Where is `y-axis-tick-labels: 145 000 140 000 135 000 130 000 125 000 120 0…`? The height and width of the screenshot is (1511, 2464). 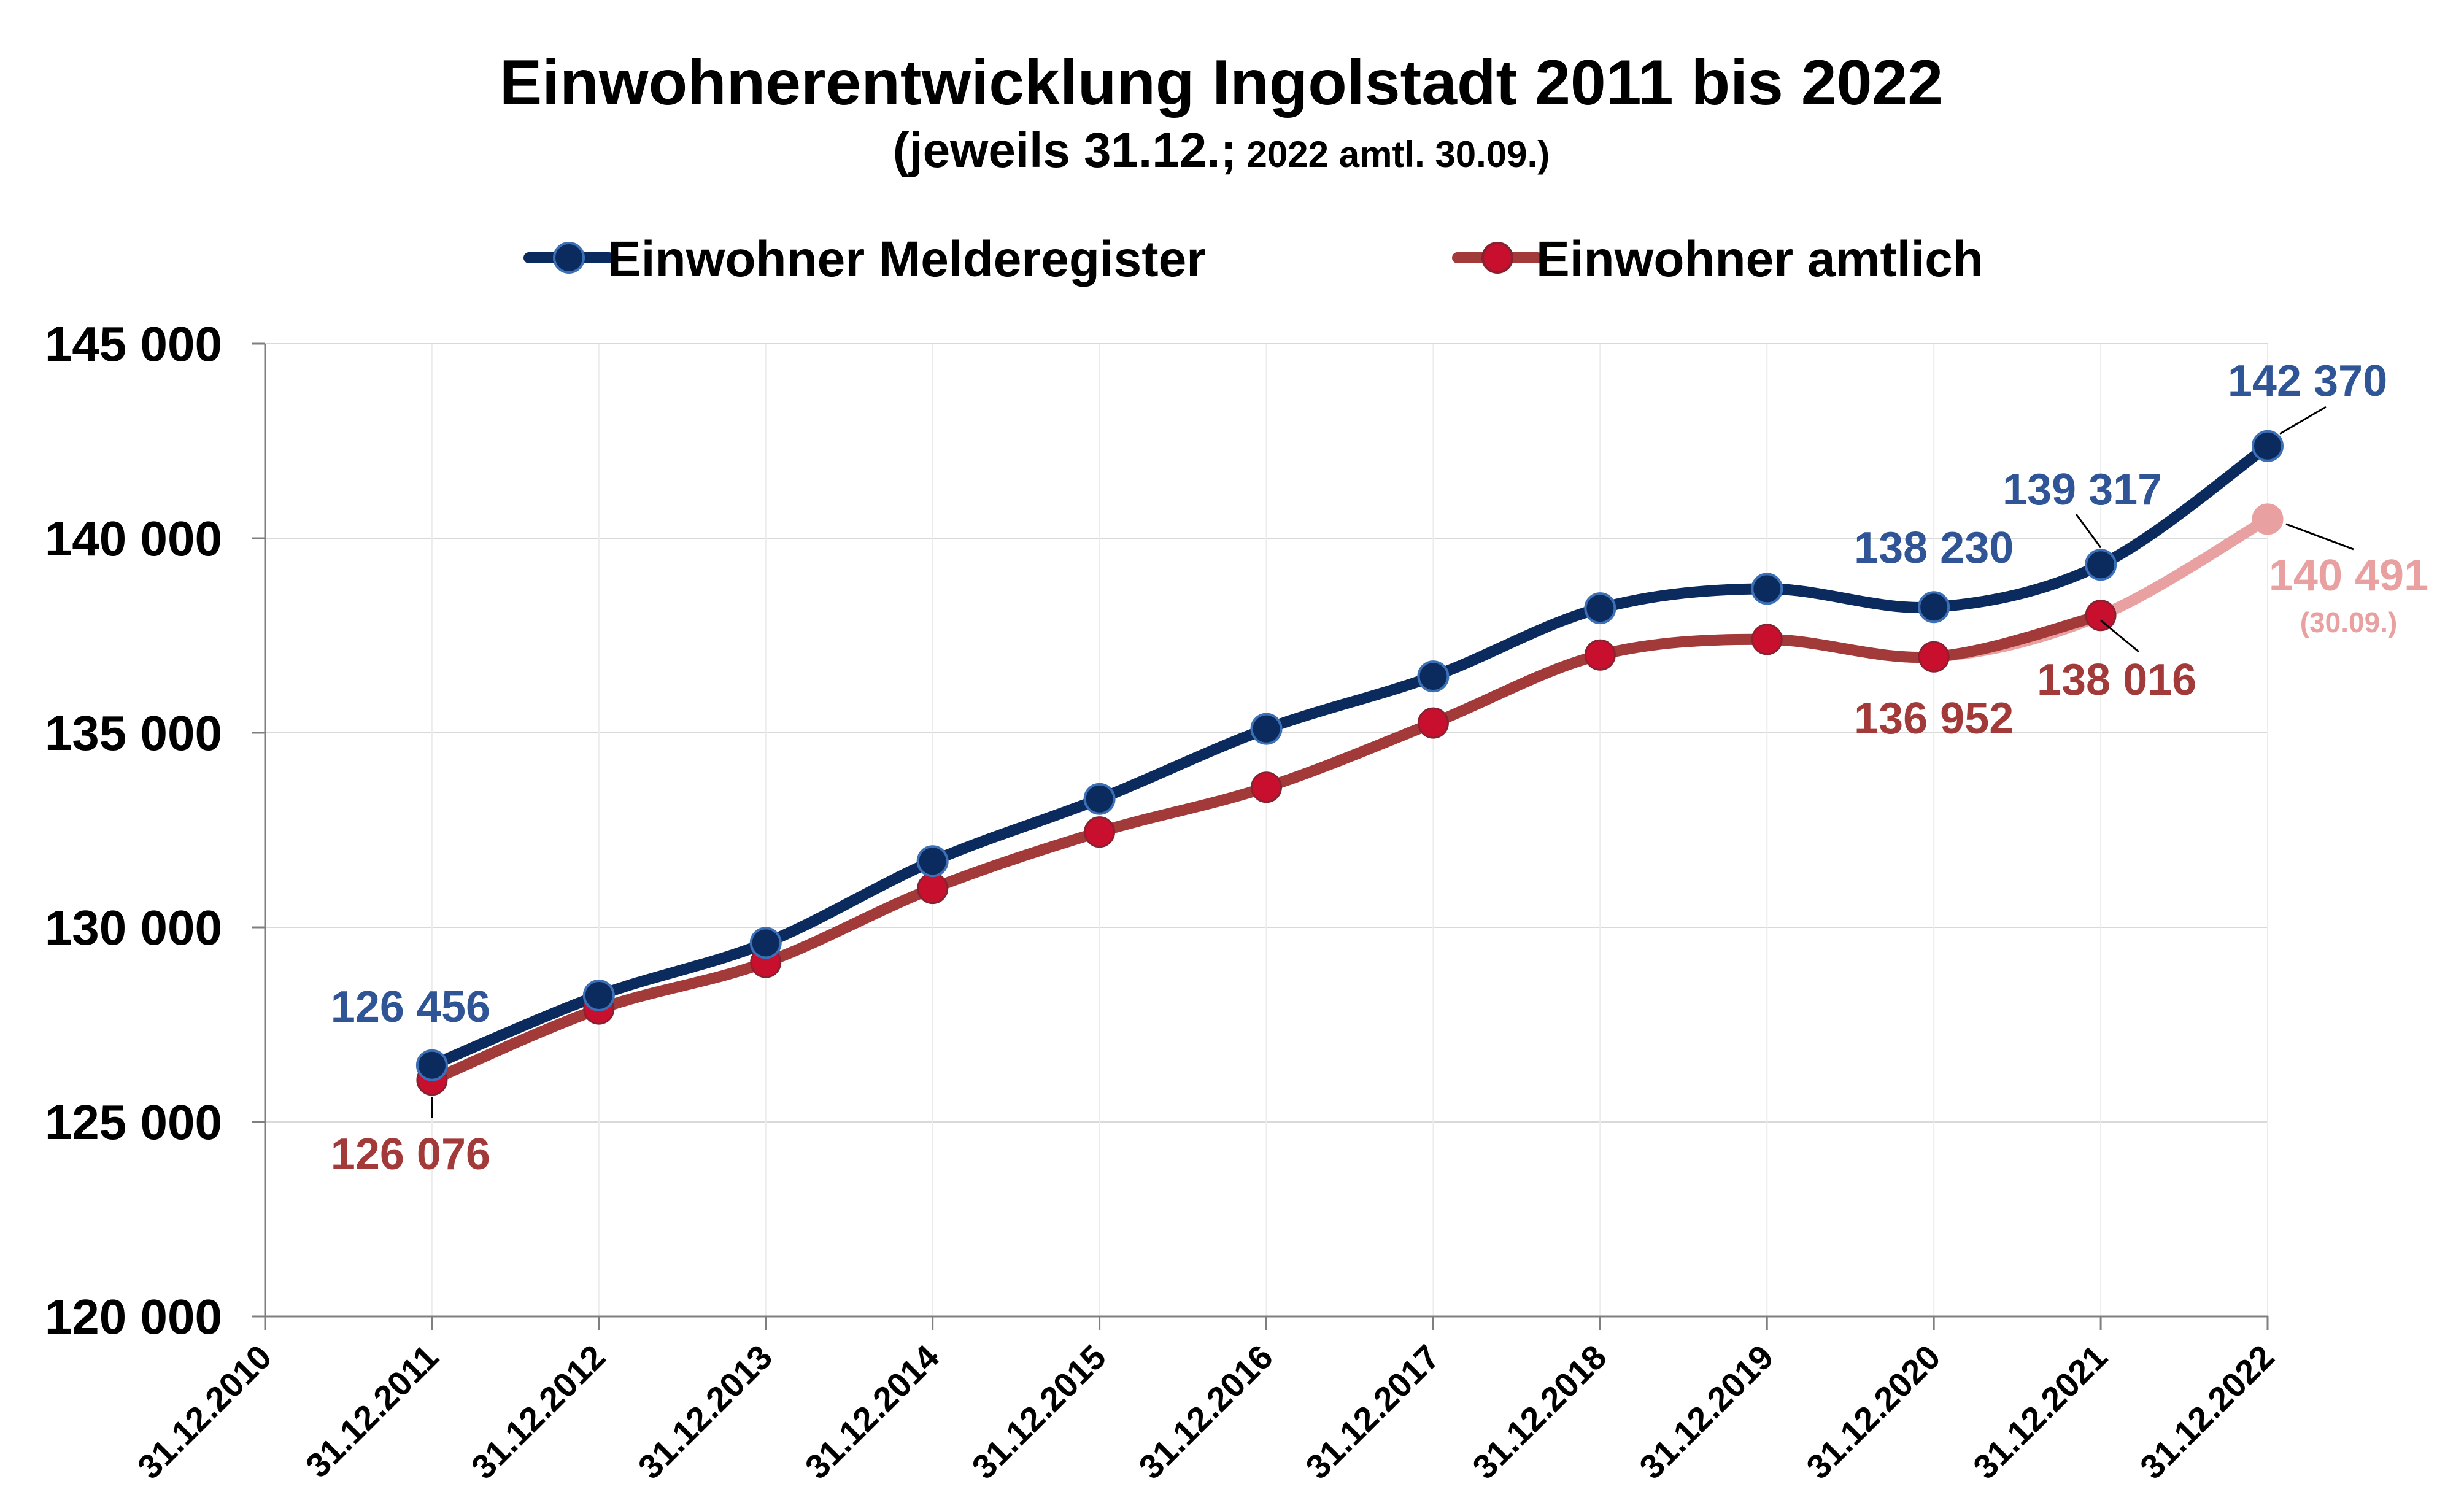
y-axis-tick-labels: 145 000 140 000 135 000 130 000 125 000 120 0… is located at coordinates (134, 830).